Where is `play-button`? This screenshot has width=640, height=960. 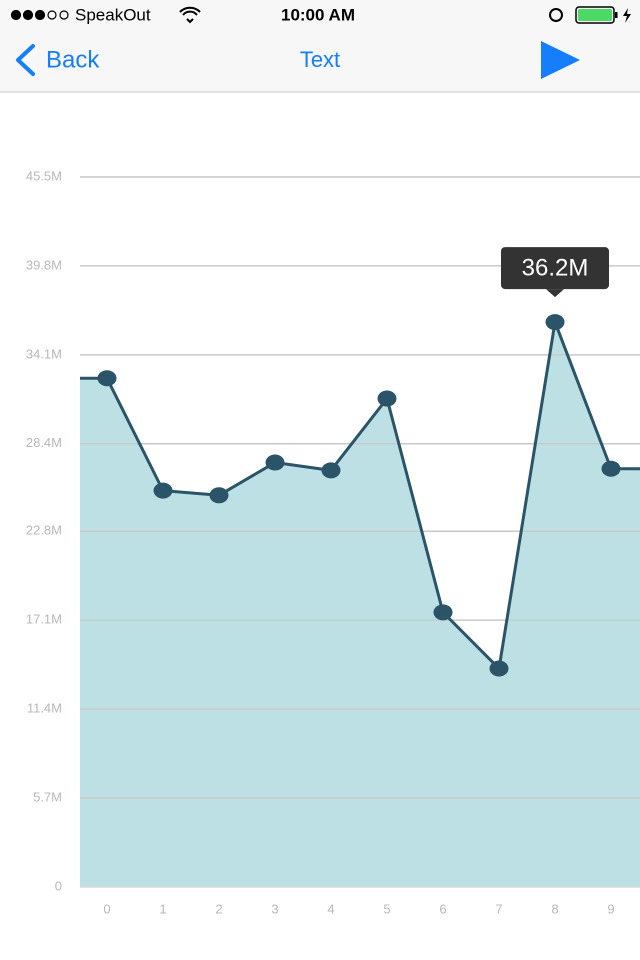
play-button is located at coordinates (560, 60).